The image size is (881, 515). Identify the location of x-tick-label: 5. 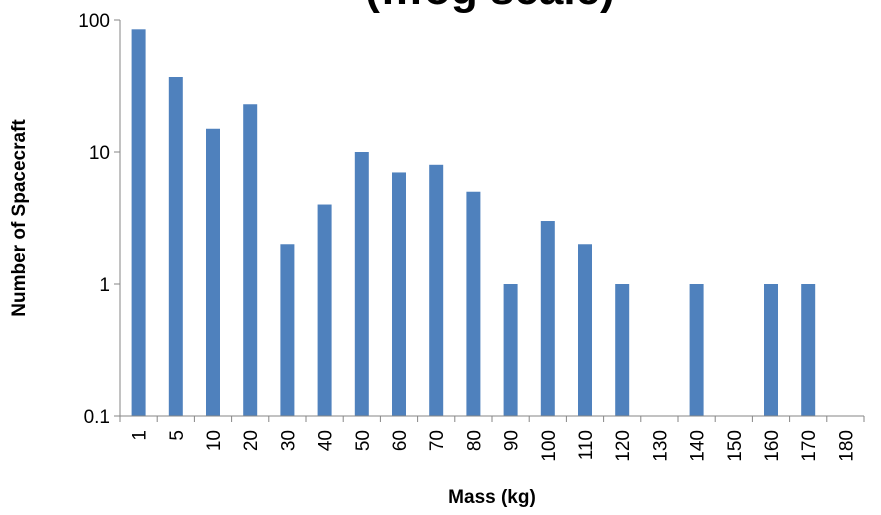
(177, 435).